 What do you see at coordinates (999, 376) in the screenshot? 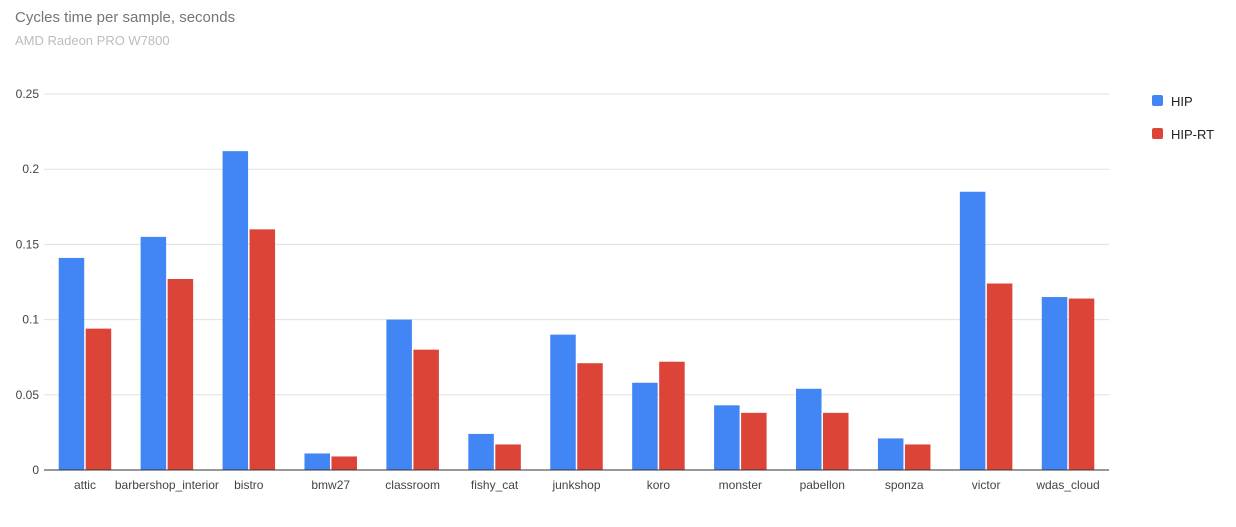
I see `bar-hip-rt-victor` at bounding box center [999, 376].